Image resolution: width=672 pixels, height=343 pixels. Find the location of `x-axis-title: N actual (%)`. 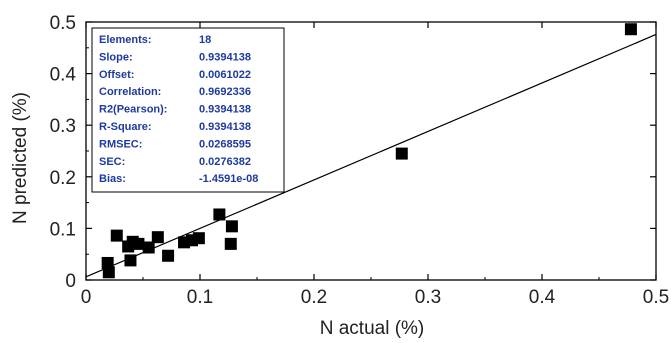

x-axis-title: N actual (%) is located at coordinates (372, 328).